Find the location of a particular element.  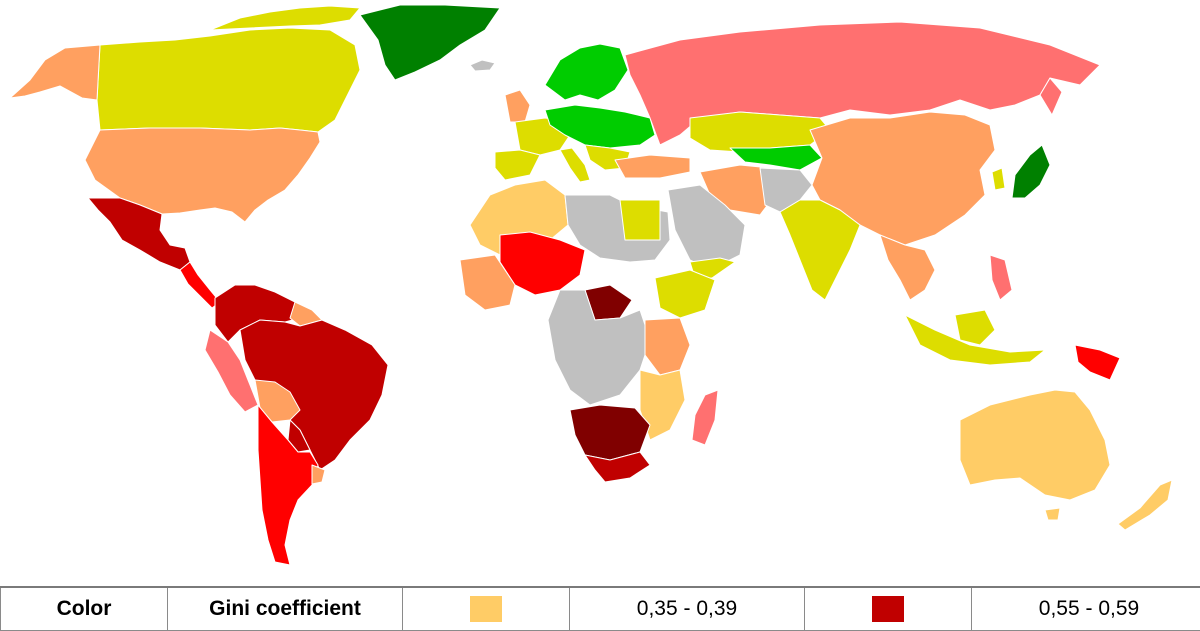

region-japan is located at coordinates (1031, 171).